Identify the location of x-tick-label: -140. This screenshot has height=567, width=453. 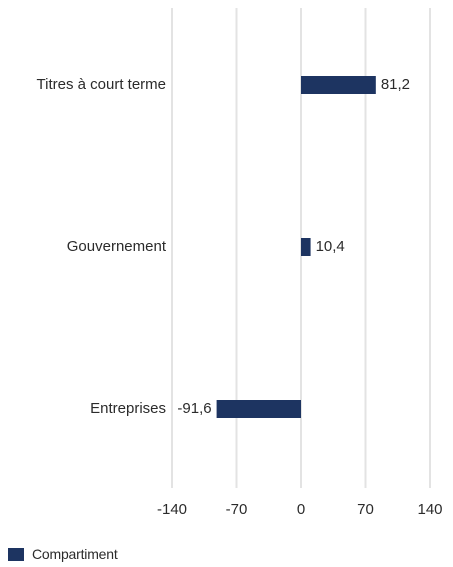
(172, 509).